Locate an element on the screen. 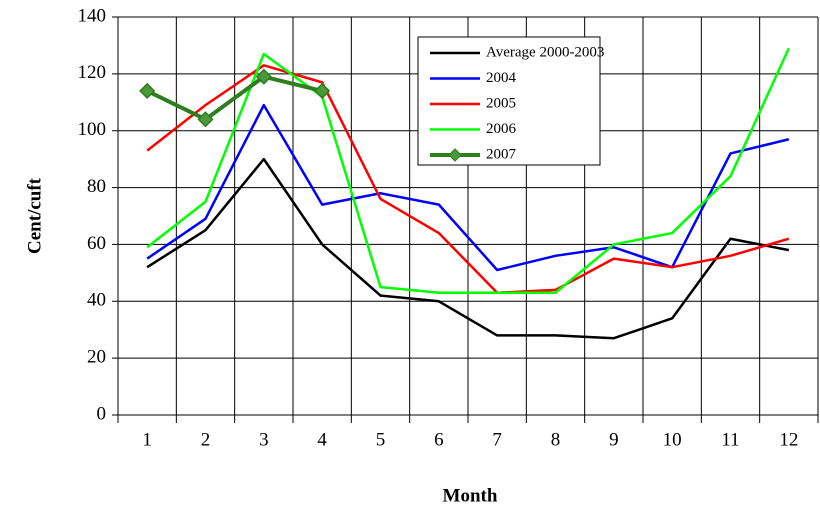 This screenshot has height=509, width=820. y-axis-label: Cent/cuft is located at coordinates (34, 215).